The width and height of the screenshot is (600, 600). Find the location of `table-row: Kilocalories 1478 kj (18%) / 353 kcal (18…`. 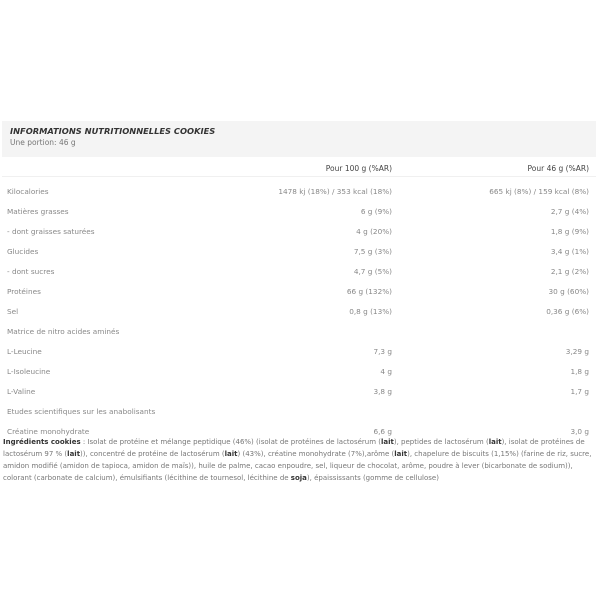

table-row: Kilocalories 1478 kj (18%) / 353 kcal (18… is located at coordinates (299, 191).